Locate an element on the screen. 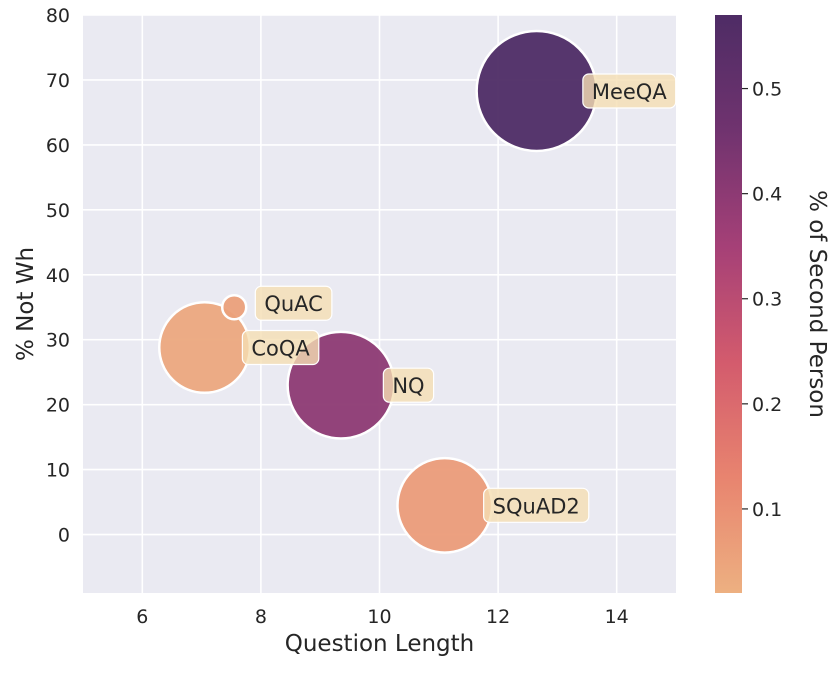  point-meeqa is located at coordinates (536, 91).